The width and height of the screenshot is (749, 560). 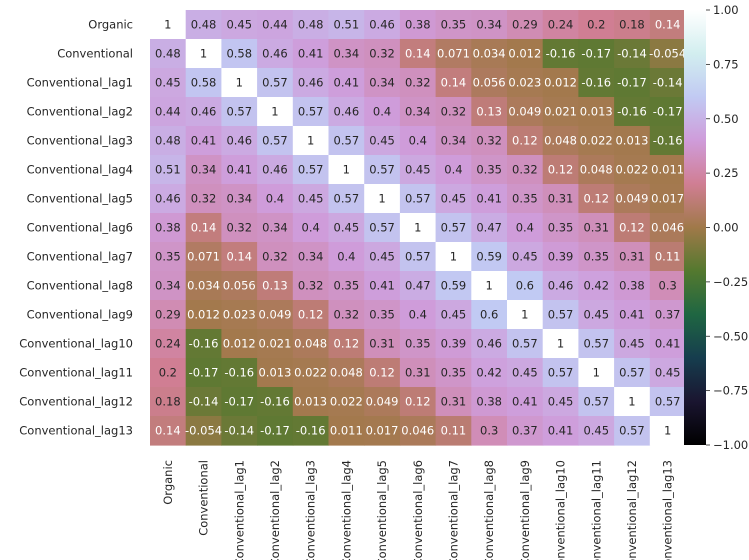 I want to click on cell-value-label: 0.013, so click(x=274, y=373).